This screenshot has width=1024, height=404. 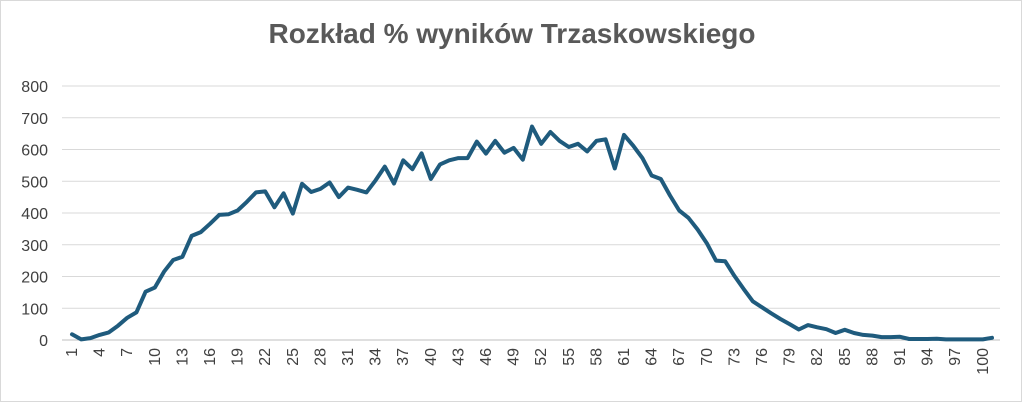 What do you see at coordinates (541, 357) in the screenshot?
I see `x-tick-label-52: 52` at bounding box center [541, 357].